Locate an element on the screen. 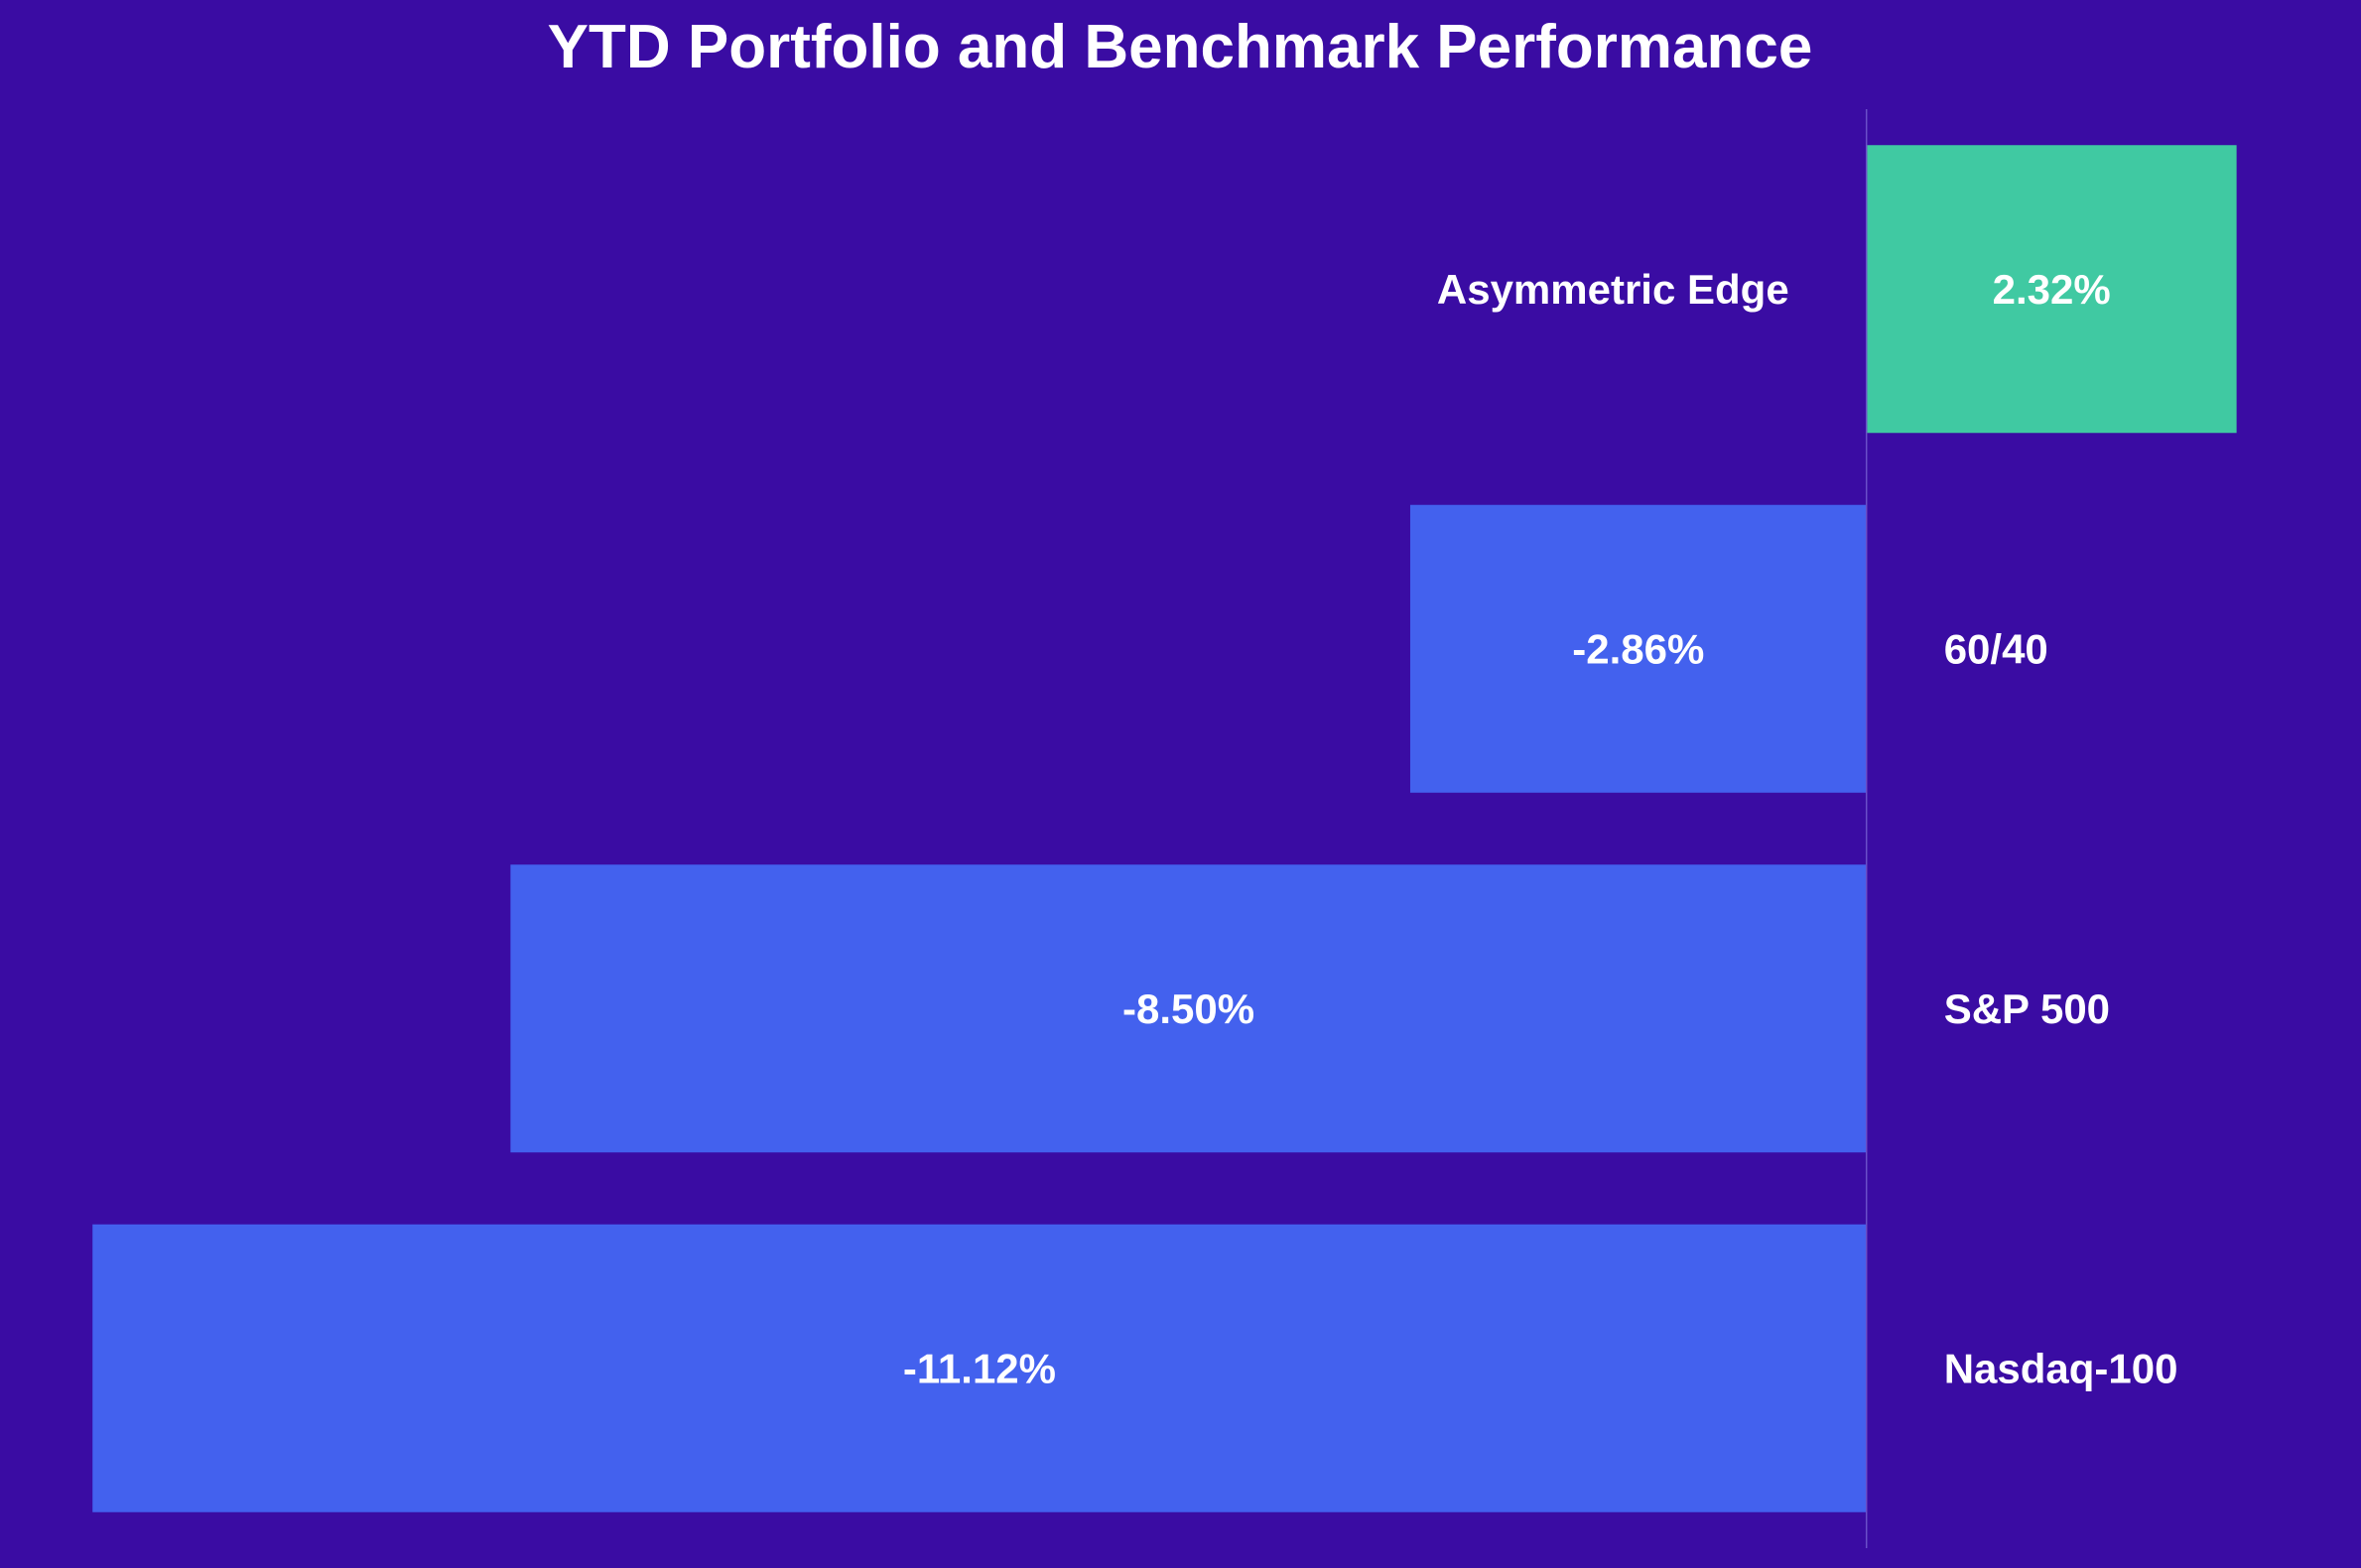 Image resolution: width=2361 pixels, height=1568 pixels. bar-value-label: -2.86% is located at coordinates (1638, 648).